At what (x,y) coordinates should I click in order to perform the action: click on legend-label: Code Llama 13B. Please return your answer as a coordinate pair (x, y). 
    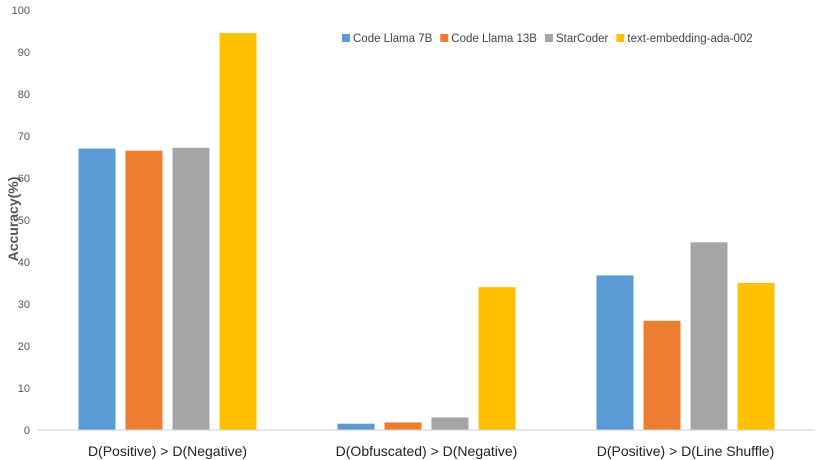
    Looking at the image, I should click on (494, 39).